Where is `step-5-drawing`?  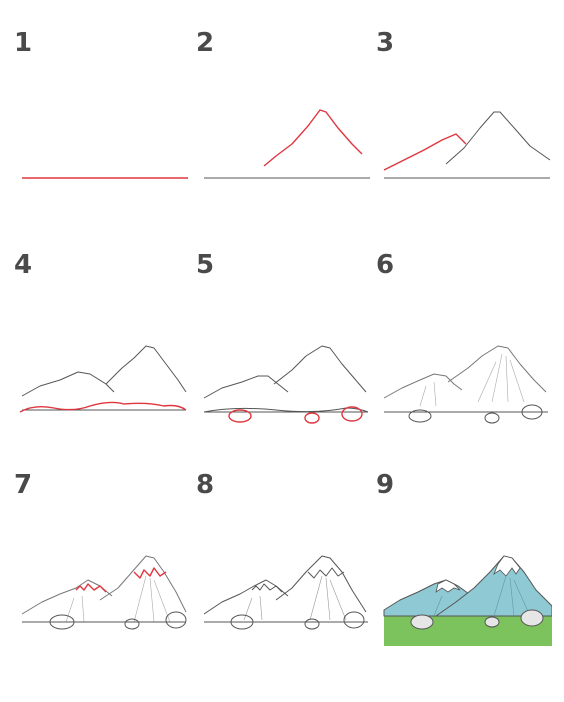
step-5-drawing is located at coordinates (286, 384).